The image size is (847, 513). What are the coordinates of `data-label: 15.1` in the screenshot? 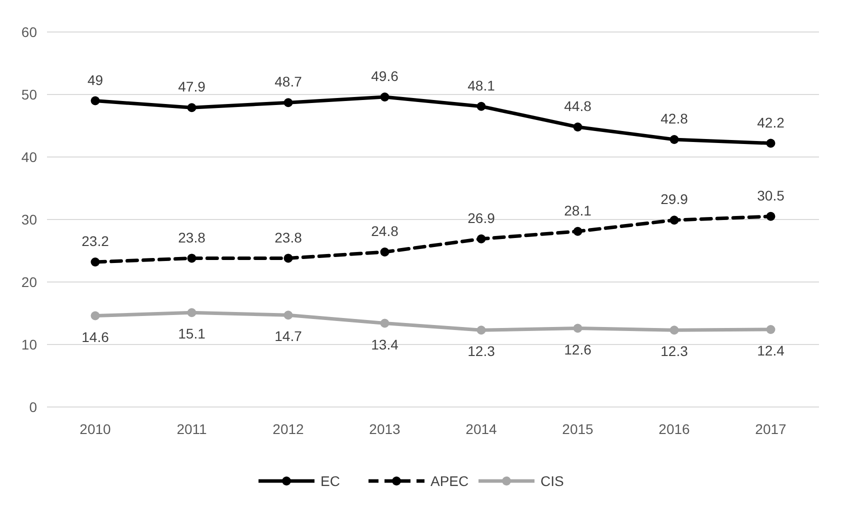 It's located at (192, 334).